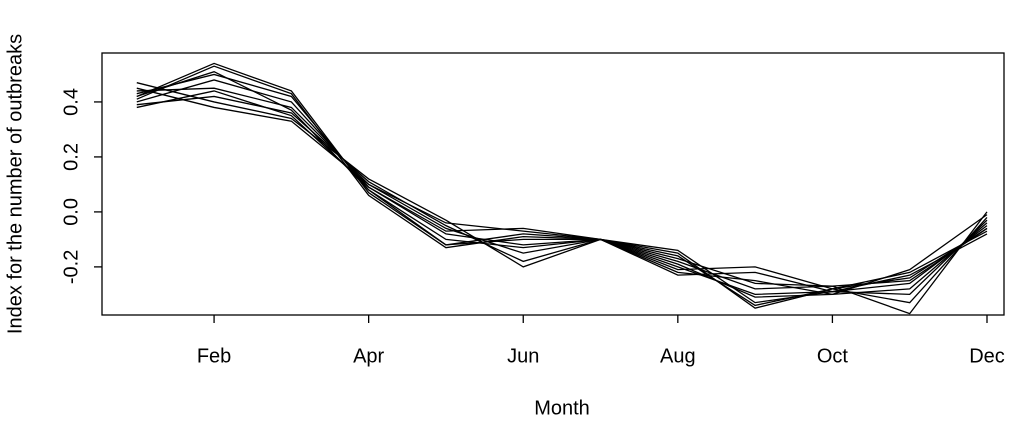  Describe the element at coordinates (368, 356) in the screenshot. I see `x-tick-label: Apr` at that location.